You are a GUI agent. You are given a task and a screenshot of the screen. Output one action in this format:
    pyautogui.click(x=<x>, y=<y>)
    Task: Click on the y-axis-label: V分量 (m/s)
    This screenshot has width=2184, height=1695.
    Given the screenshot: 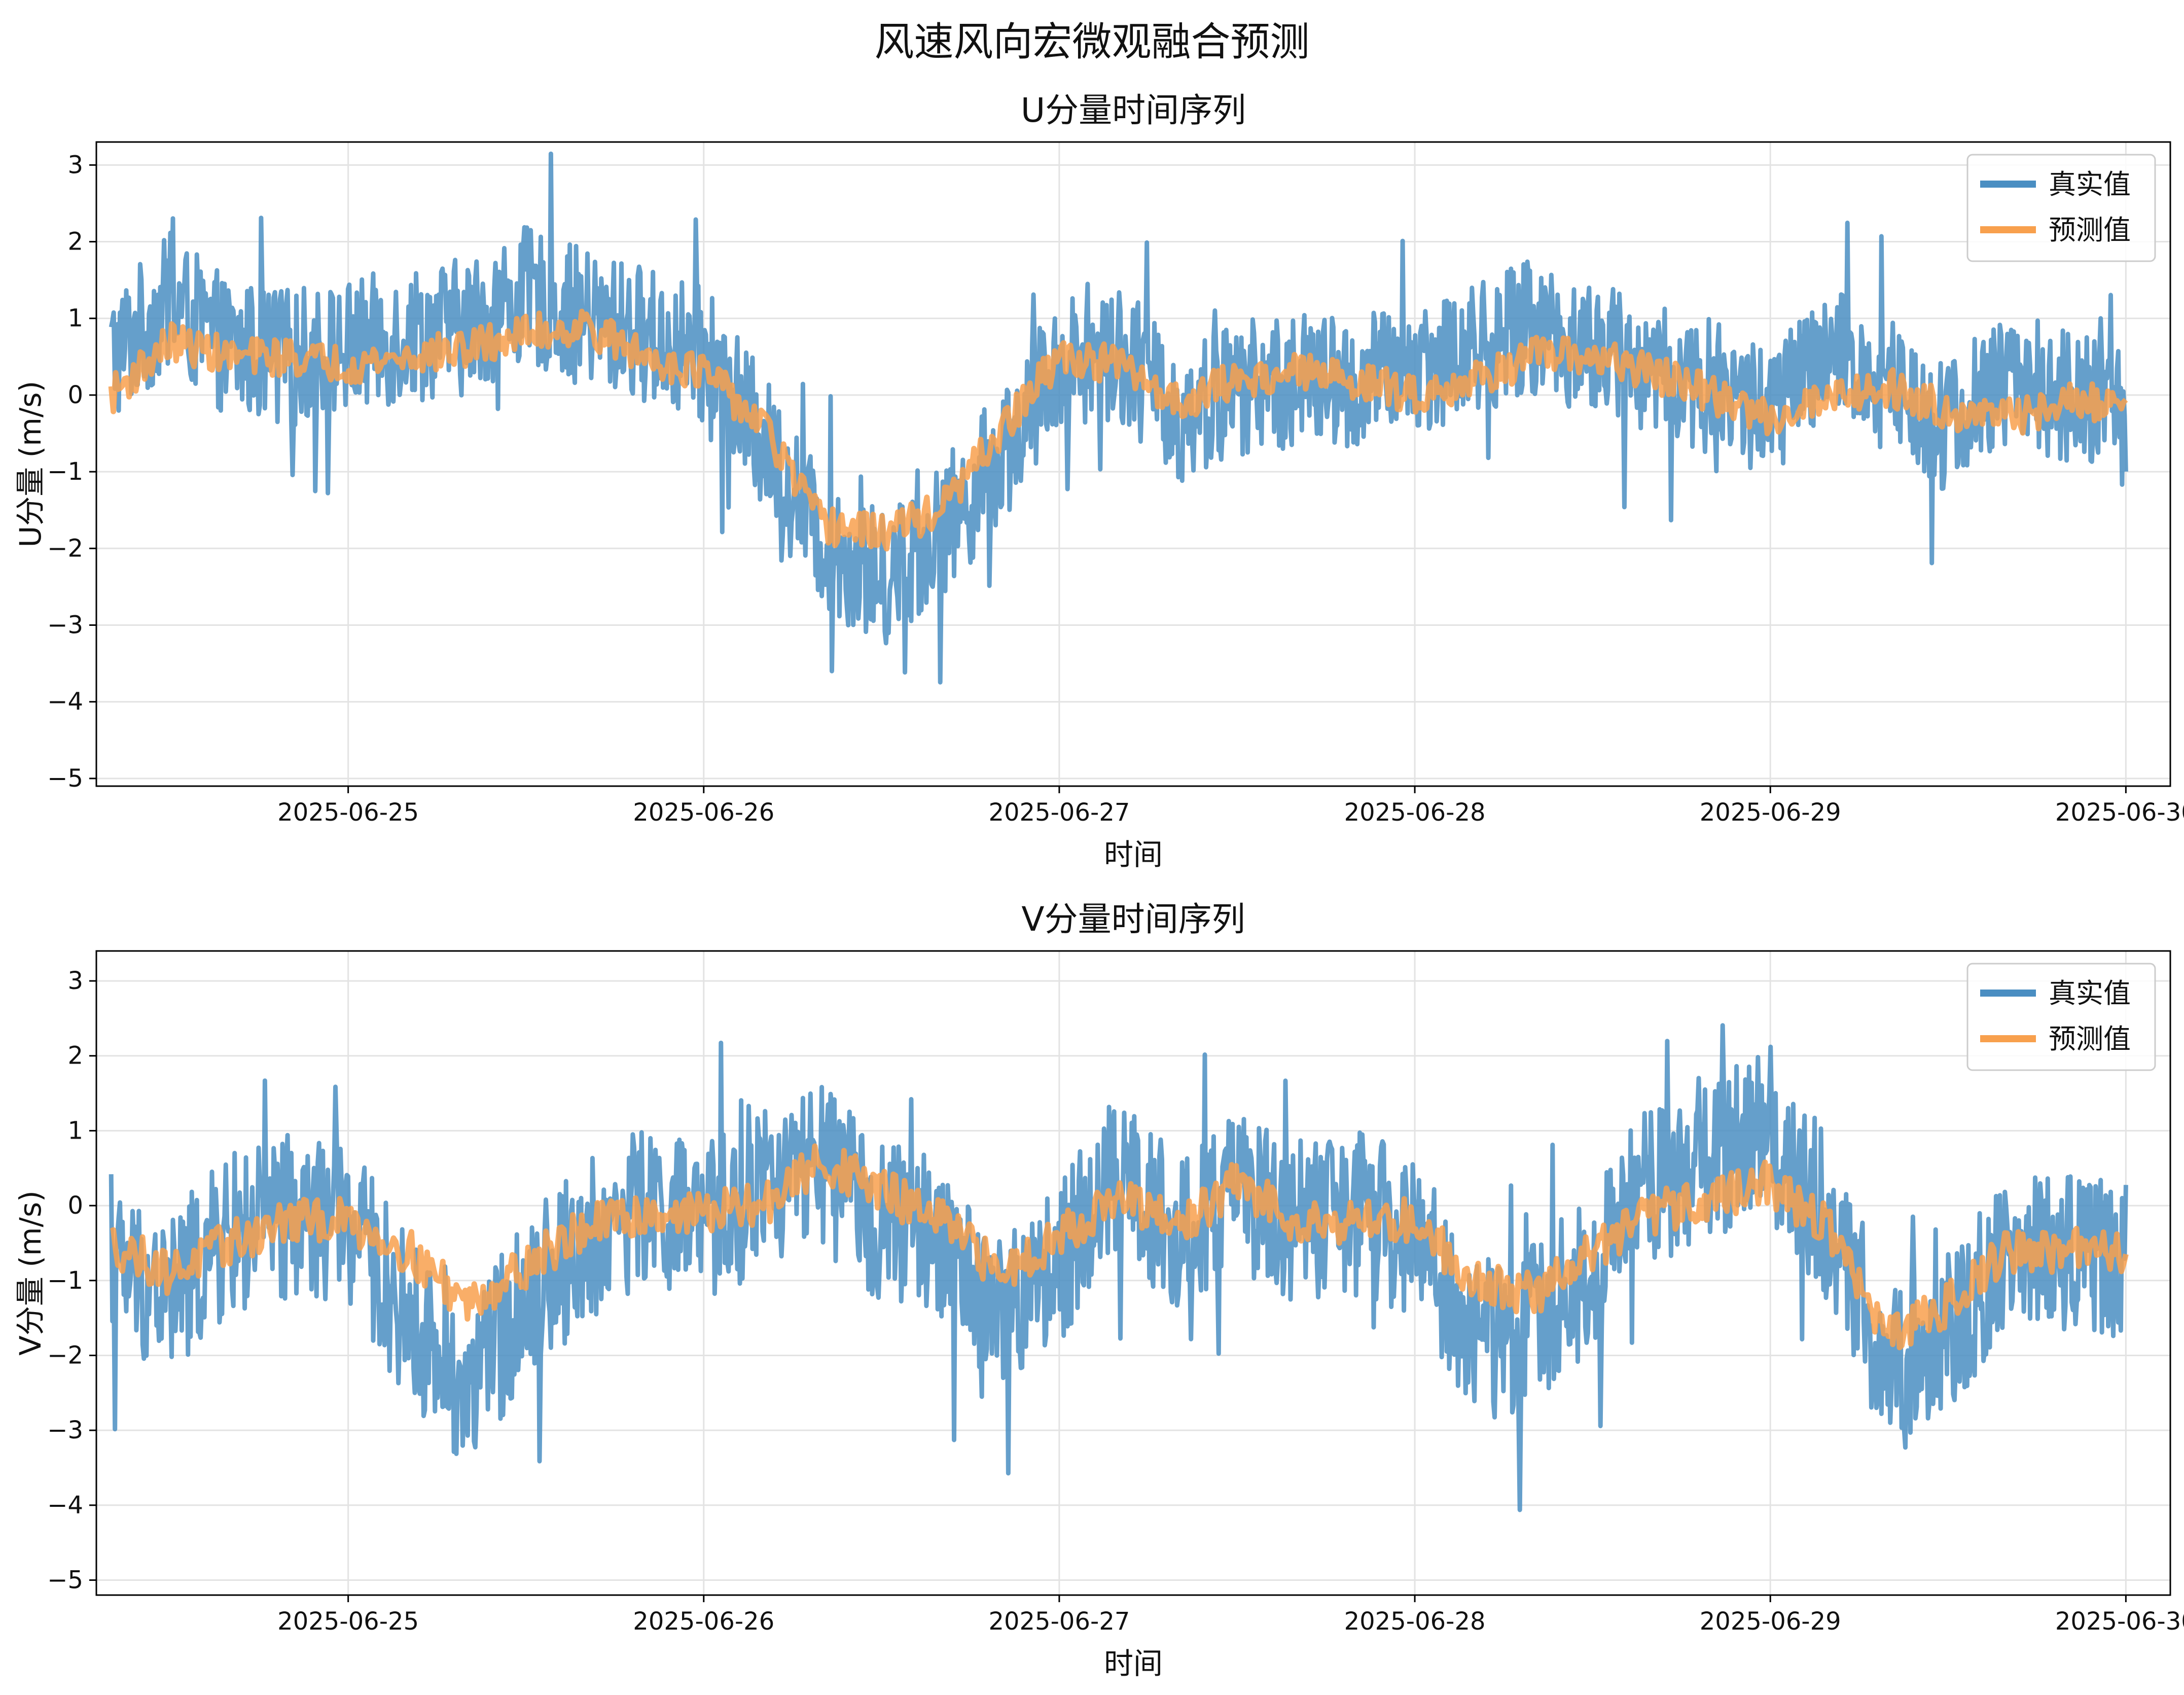 What is the action you would take?
    pyautogui.click(x=30, y=1273)
    